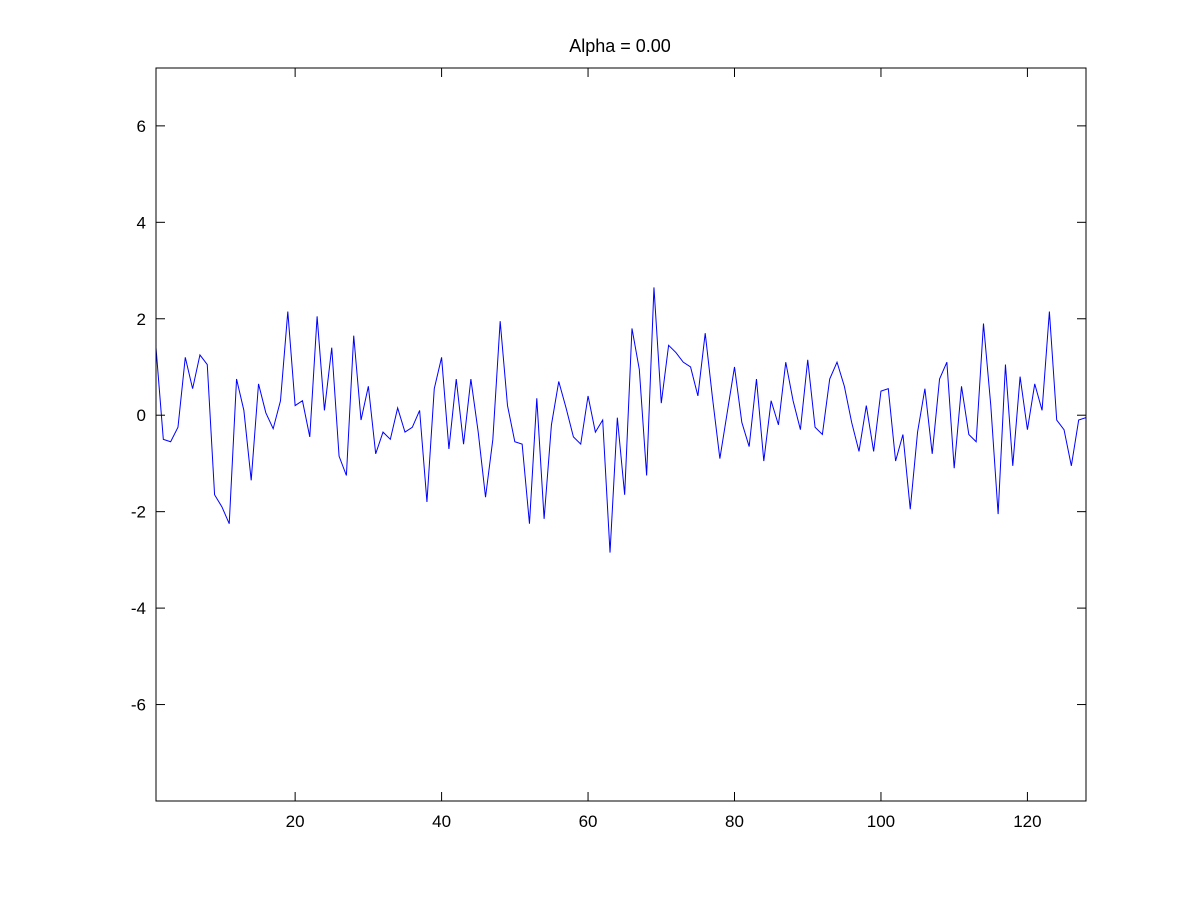 The image size is (1200, 900). What do you see at coordinates (138, 608) in the screenshot?
I see `y-tick-label: -4` at bounding box center [138, 608].